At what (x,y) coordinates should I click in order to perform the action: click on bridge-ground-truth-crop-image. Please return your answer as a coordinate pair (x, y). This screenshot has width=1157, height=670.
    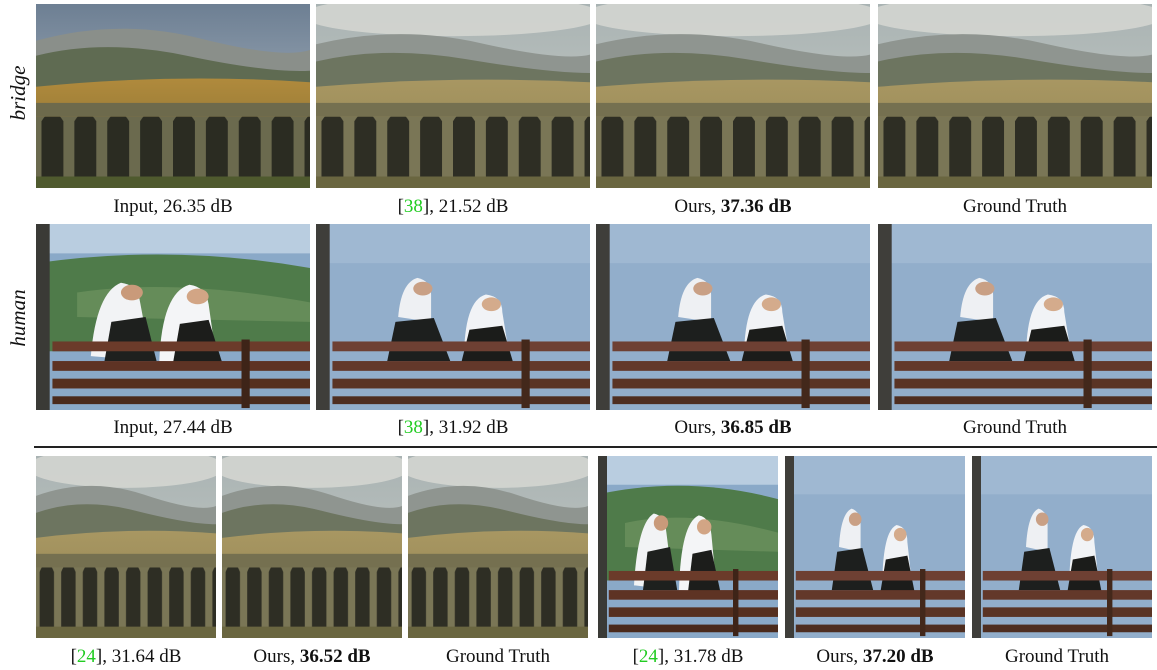
    Looking at the image, I should click on (498, 547).